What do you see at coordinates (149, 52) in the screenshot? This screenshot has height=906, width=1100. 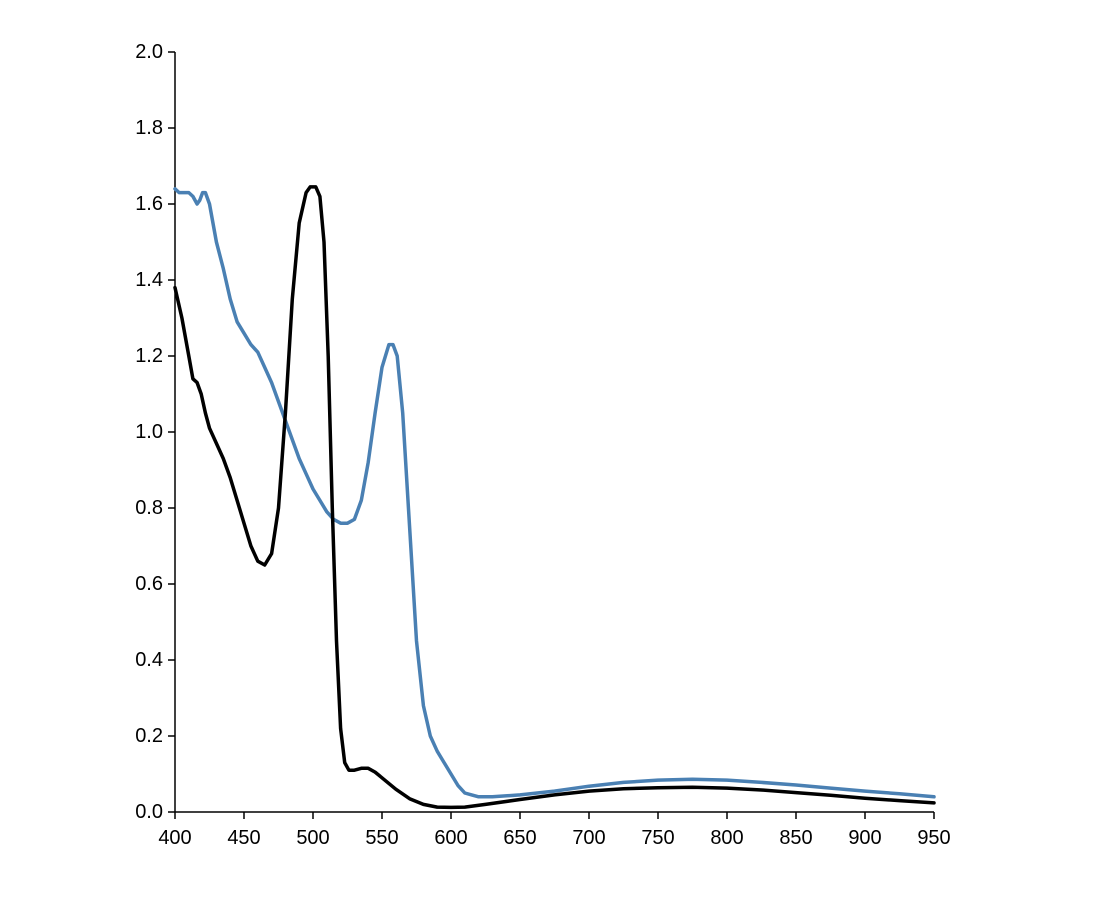 I see `y-tick-label: 2.0` at bounding box center [149, 52].